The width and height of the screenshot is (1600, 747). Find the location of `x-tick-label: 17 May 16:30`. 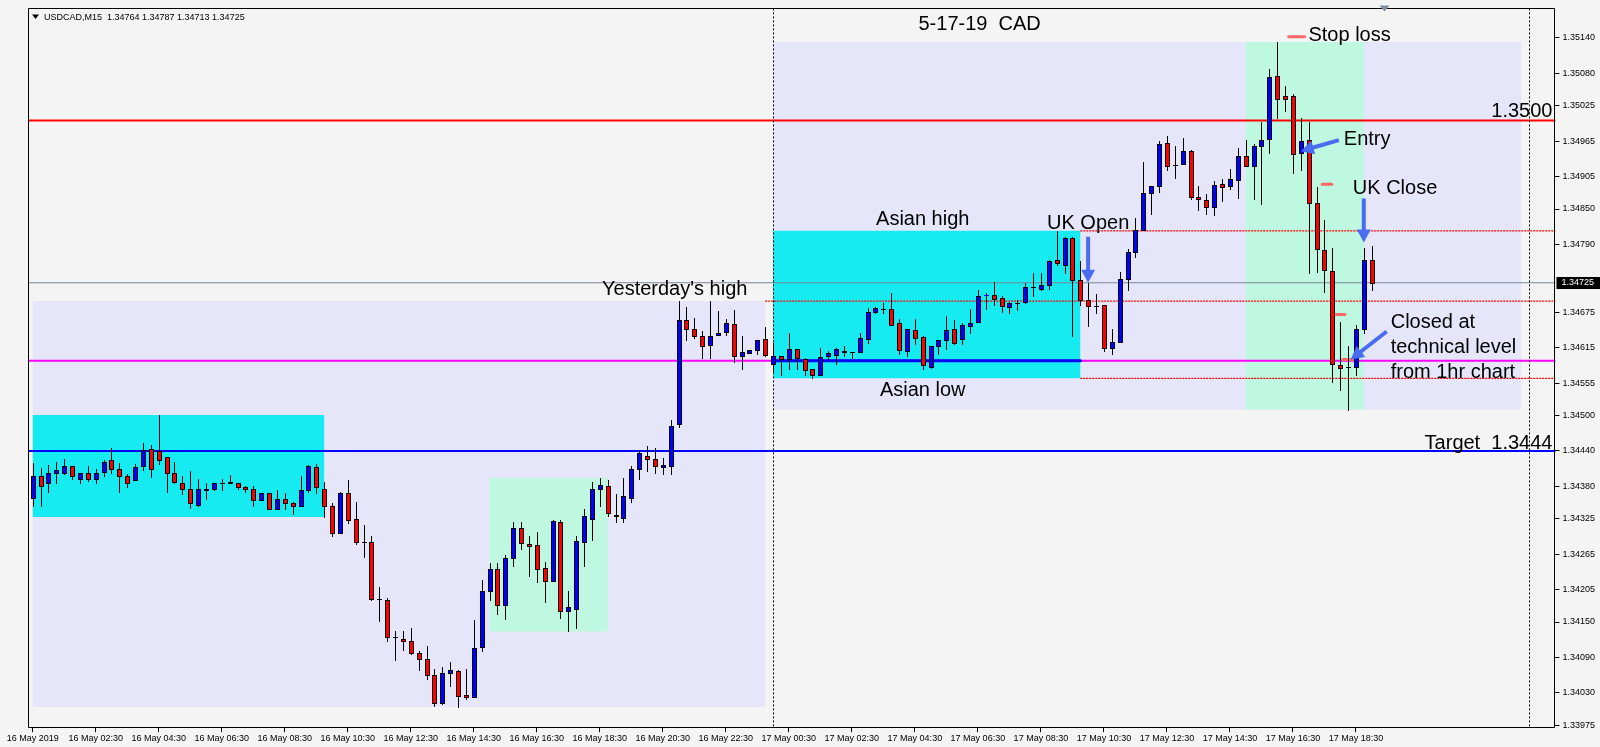

x-tick-label: 17 May 16:30 is located at coordinates (1293, 738).